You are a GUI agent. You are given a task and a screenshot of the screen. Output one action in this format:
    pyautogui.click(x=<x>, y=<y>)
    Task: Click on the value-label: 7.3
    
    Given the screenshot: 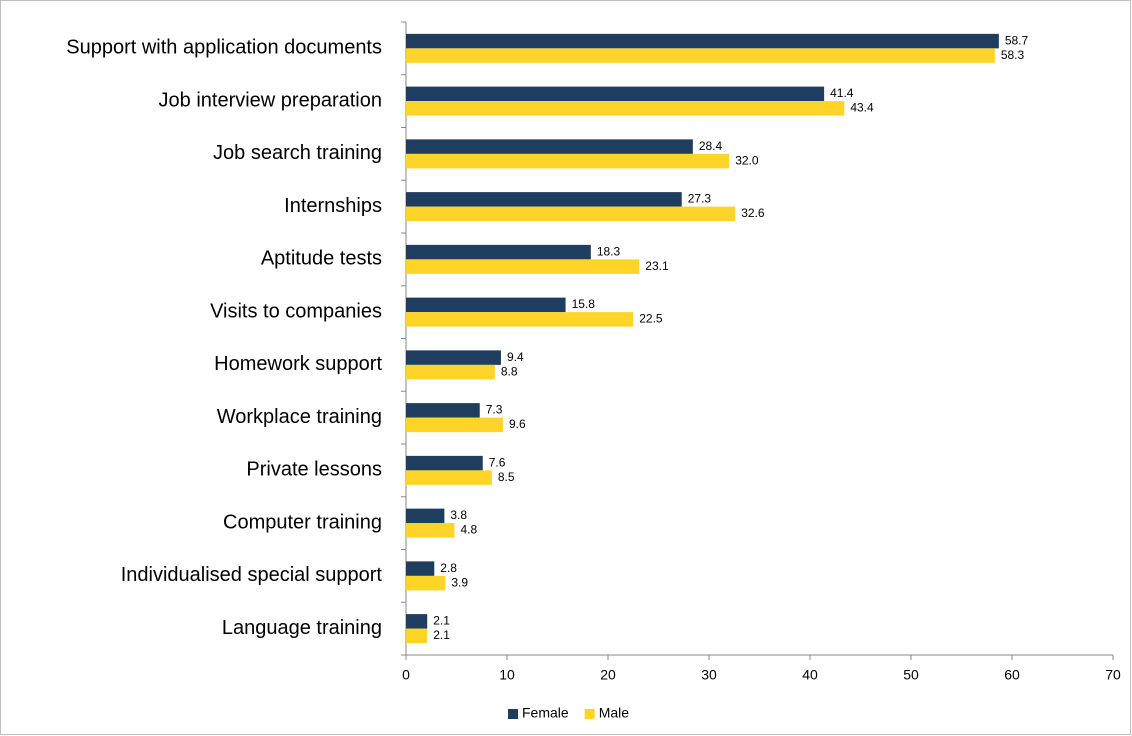 What is the action you would take?
    pyautogui.click(x=494, y=410)
    